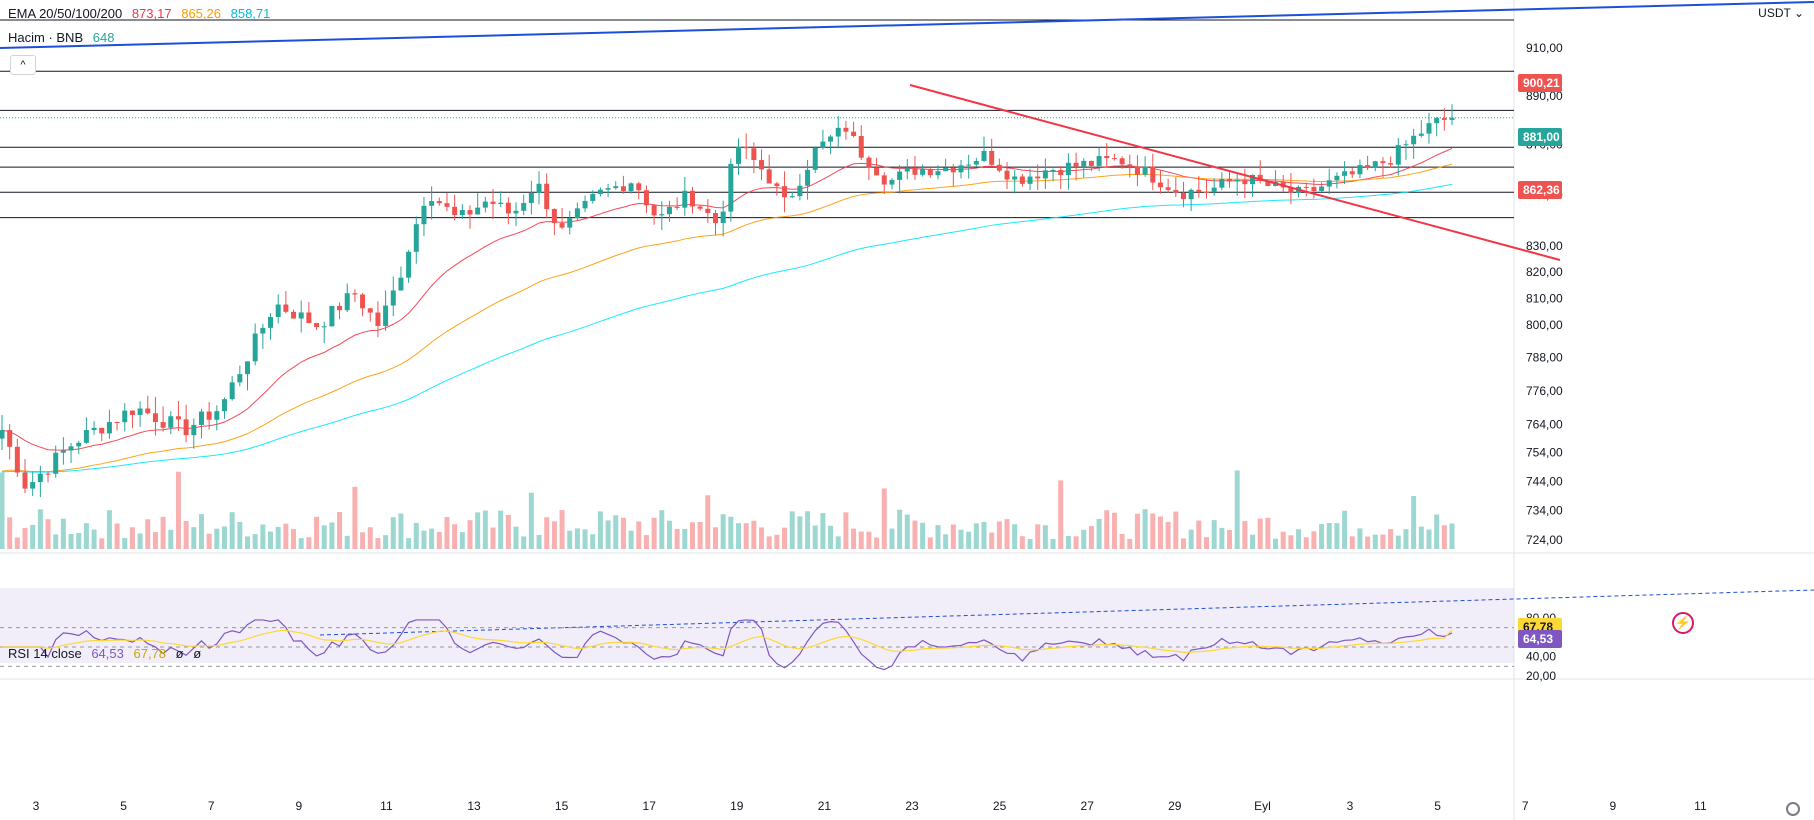 This screenshot has height=820, width=1814. What do you see at coordinates (907, 25) in the screenshot?
I see `blue-trendline` at bounding box center [907, 25].